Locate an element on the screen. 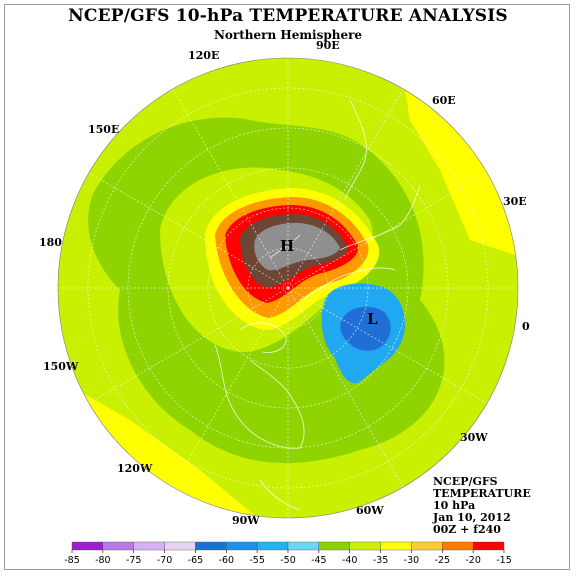 The width and height of the screenshot is (576, 576). colorbar-tick-label: -35 is located at coordinates (381, 560).